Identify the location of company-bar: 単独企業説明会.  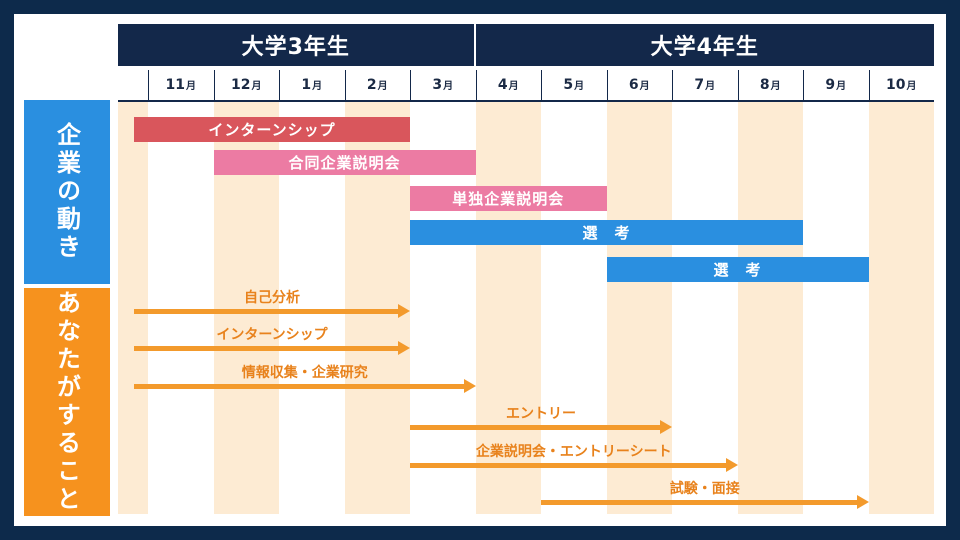
(508, 198).